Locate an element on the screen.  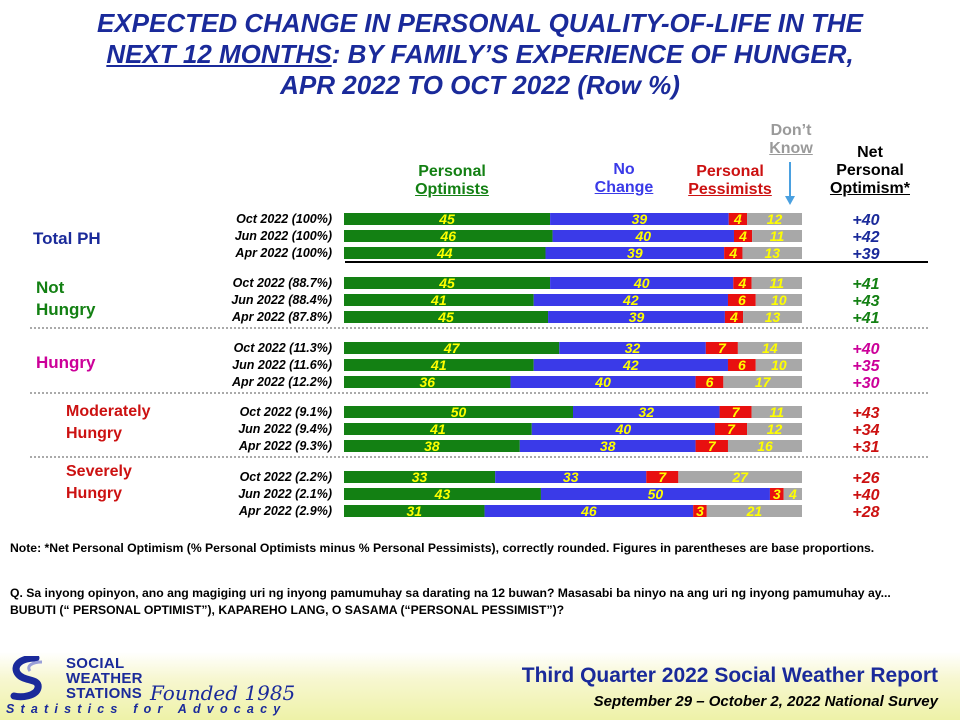
row-label: Oct 2022 (88.7%) is located at coordinates (282, 283).